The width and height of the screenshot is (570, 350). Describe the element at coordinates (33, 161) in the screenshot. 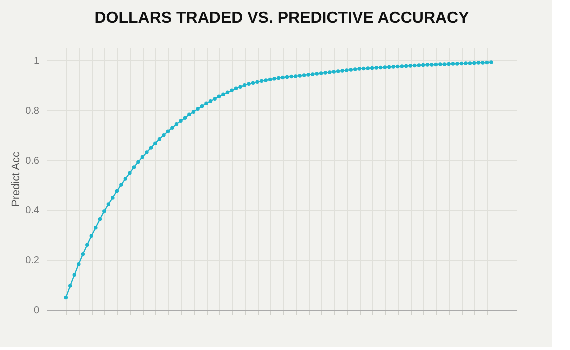

I see `y-tick-label: 0.6` at that location.